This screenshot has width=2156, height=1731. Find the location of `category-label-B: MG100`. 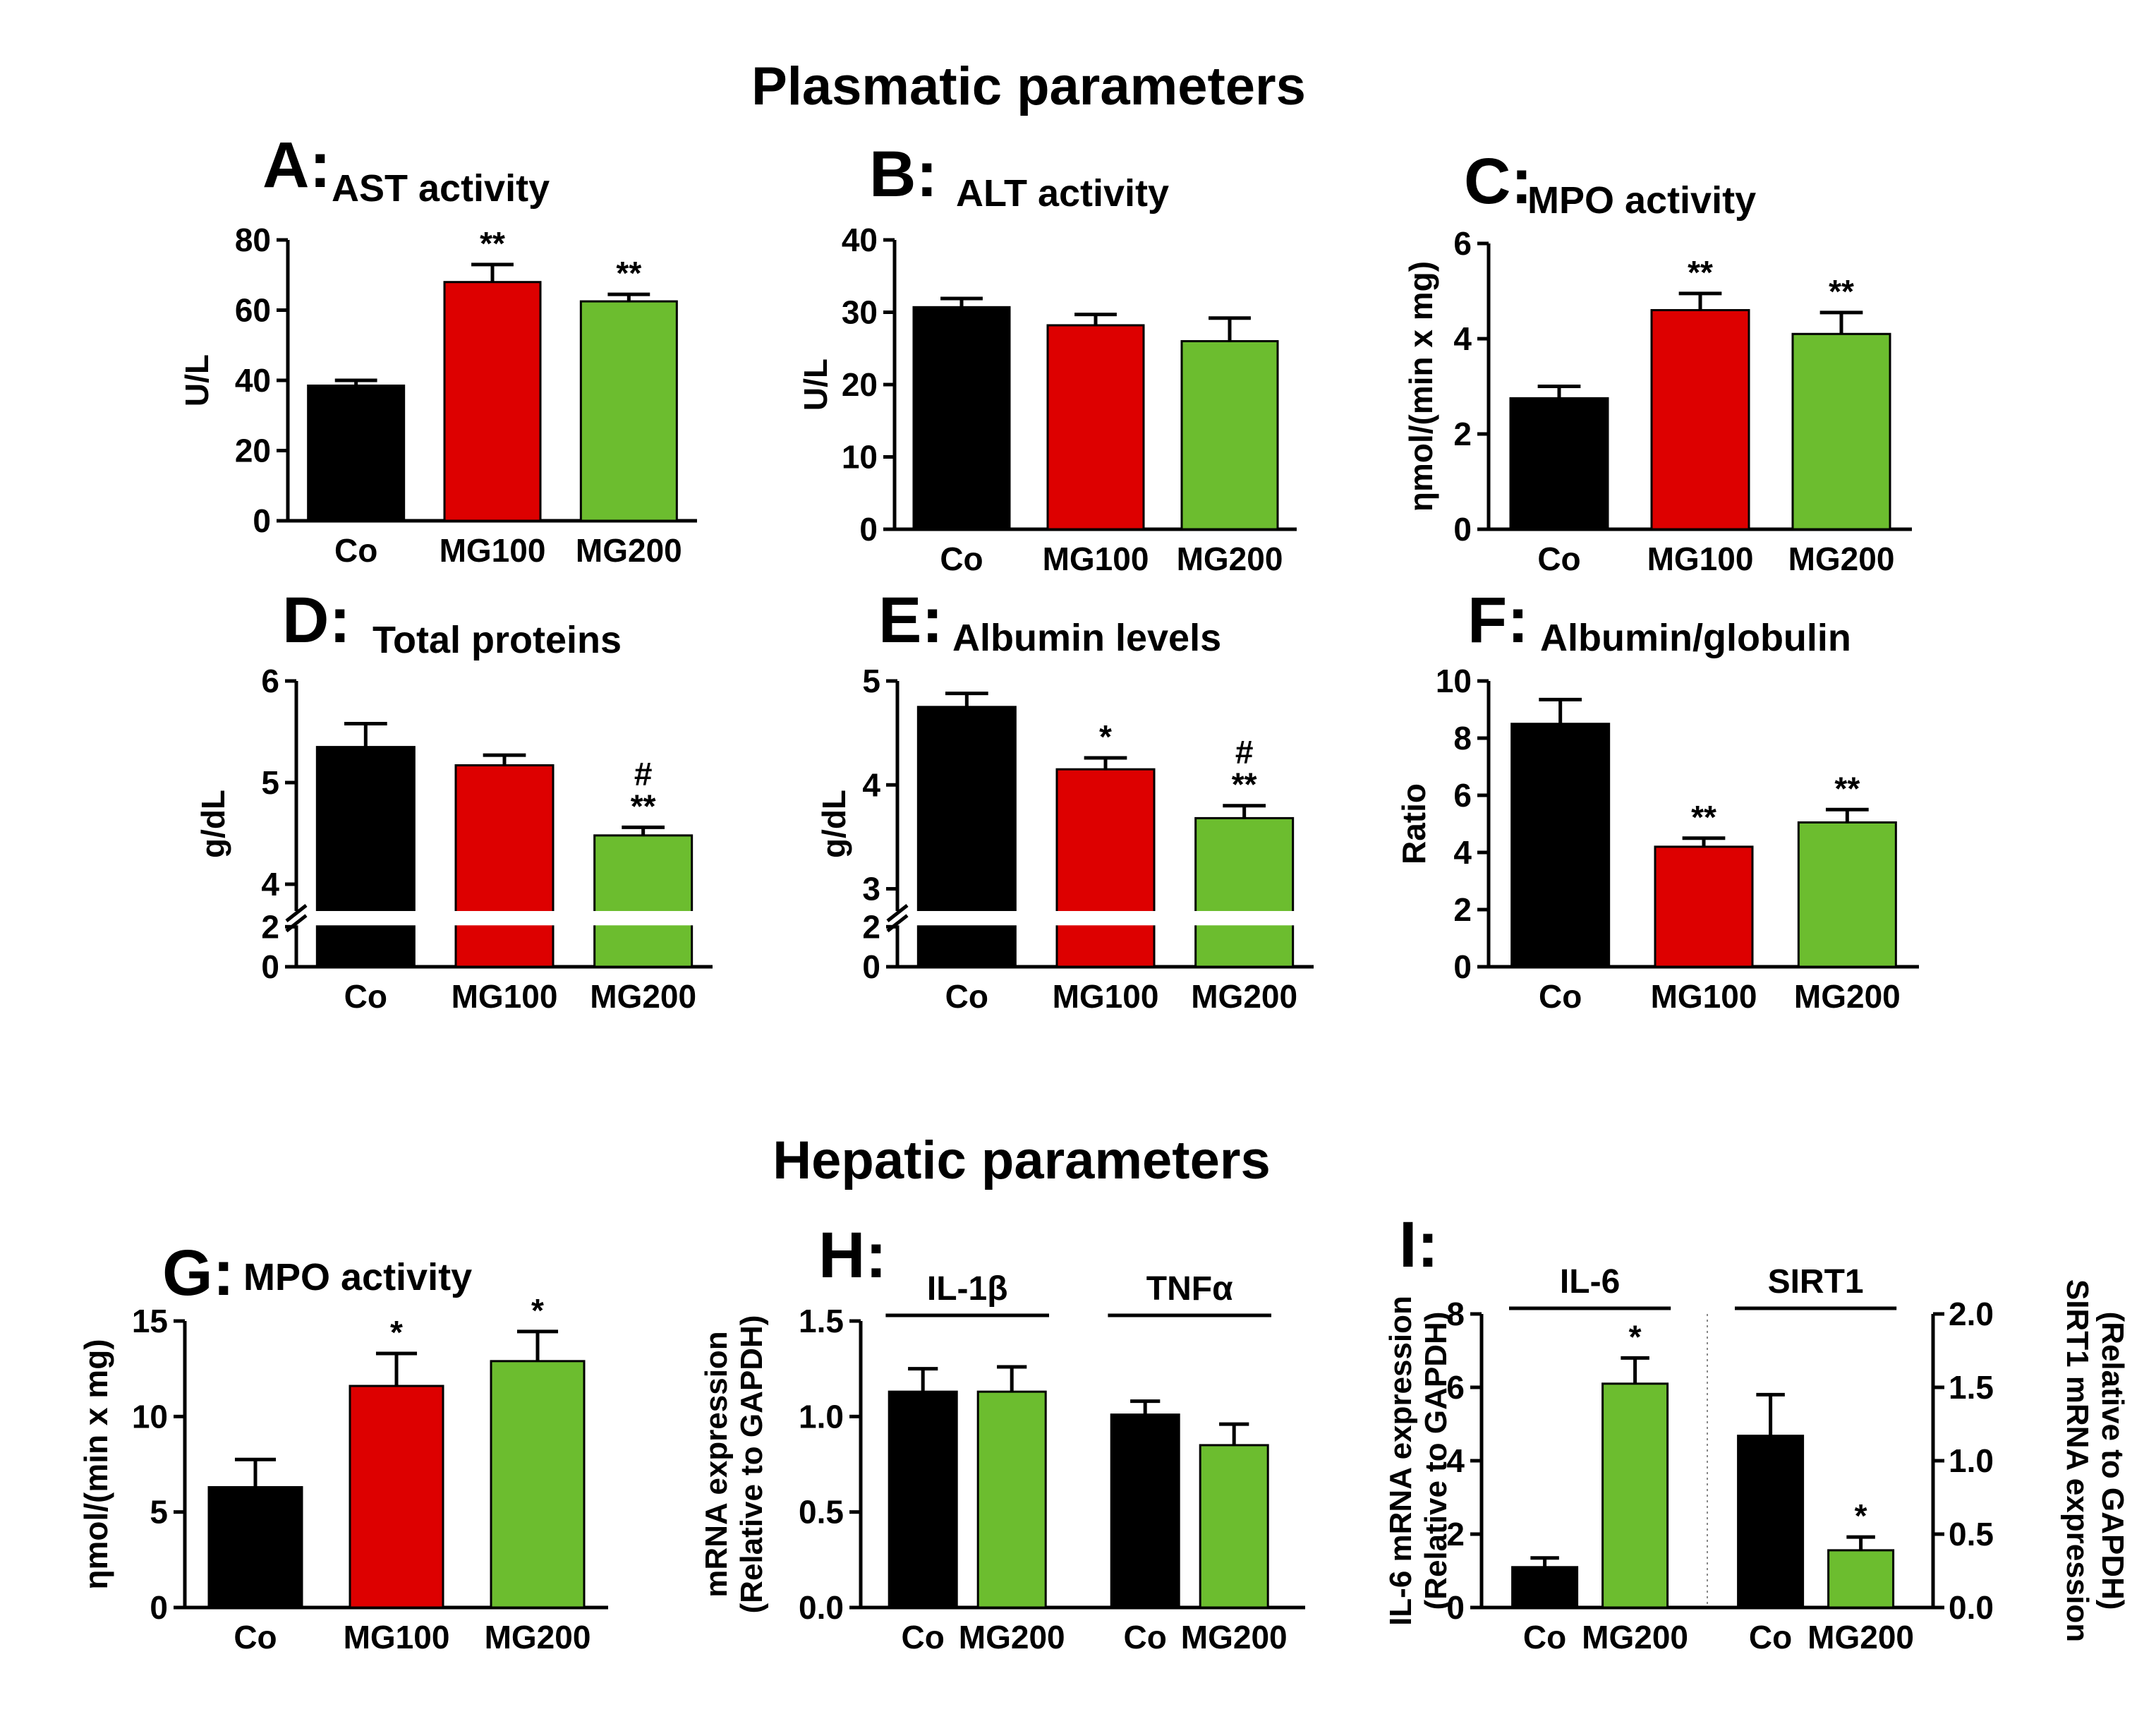

category-label-B: MG100 is located at coordinates (1096, 559).